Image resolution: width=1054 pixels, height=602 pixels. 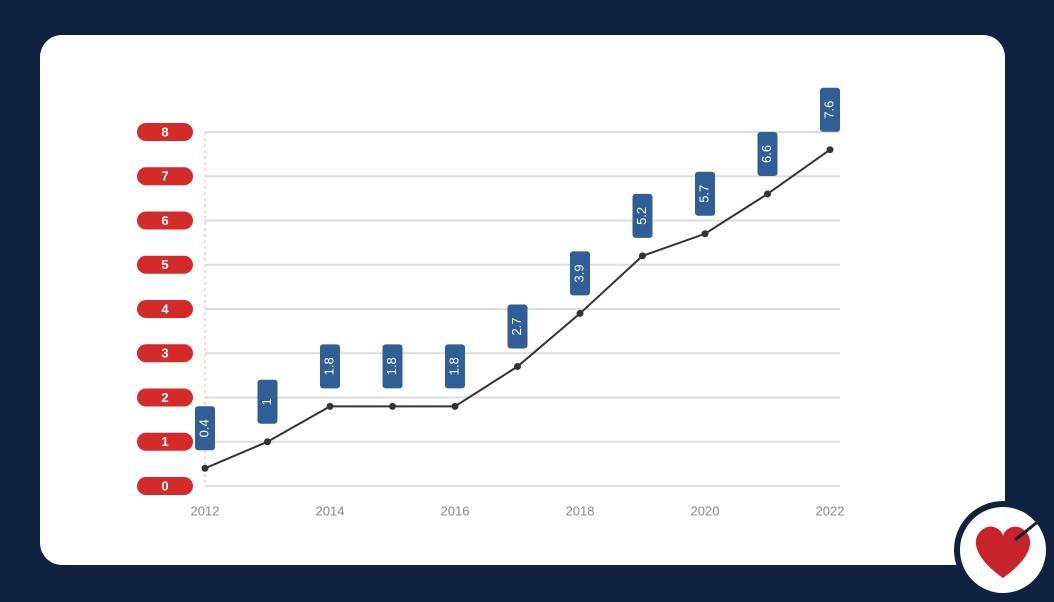 I want to click on y-tick-label: 1, so click(x=164, y=441).